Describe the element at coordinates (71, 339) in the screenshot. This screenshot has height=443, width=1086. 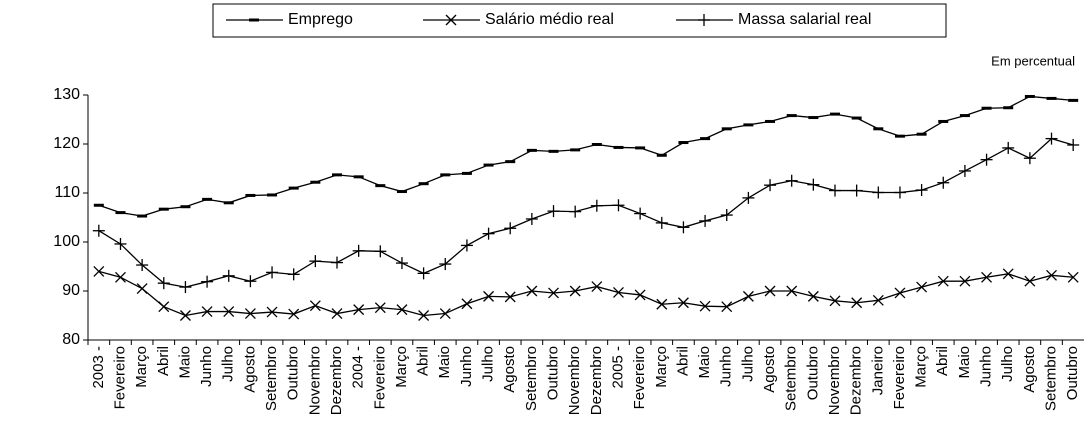
I see `y-tick-label: 80` at that location.